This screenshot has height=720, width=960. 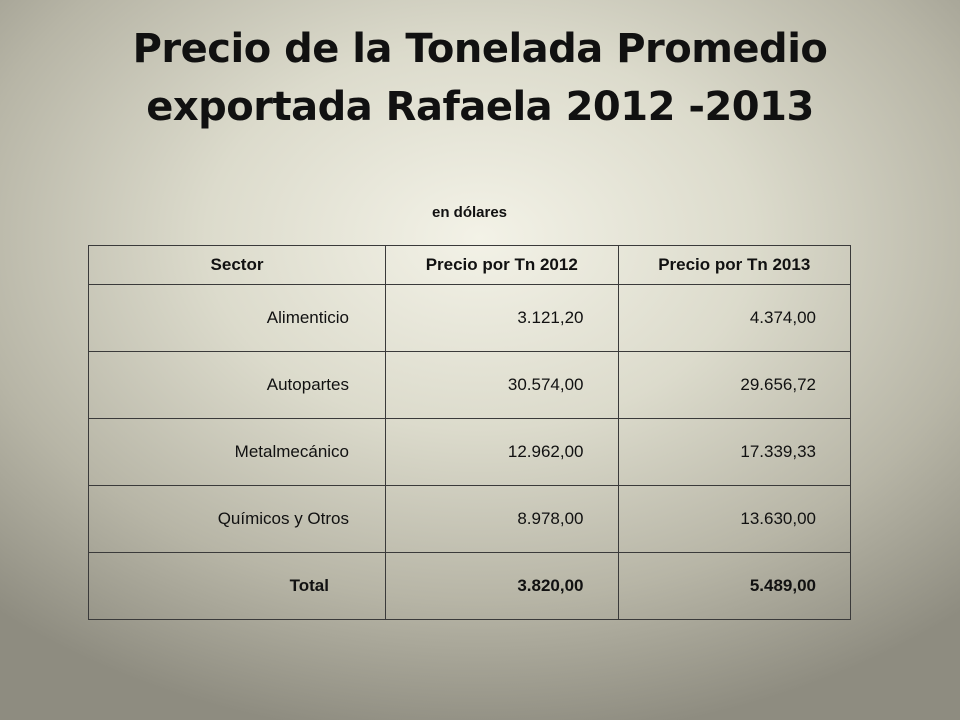 What do you see at coordinates (734, 586) in the screenshot?
I see `cell-total-2013: 5.489,00` at bounding box center [734, 586].